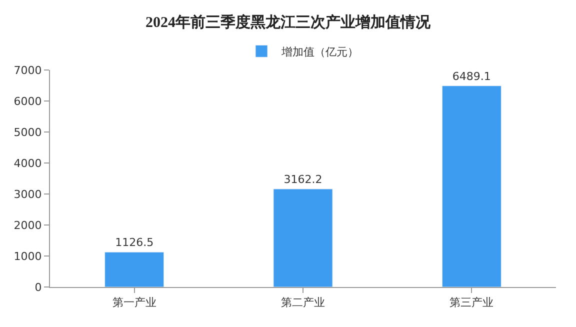 The height and width of the screenshot is (327, 576). What do you see at coordinates (28, 256) in the screenshot?
I see `y-tick-label: 1000` at bounding box center [28, 256].